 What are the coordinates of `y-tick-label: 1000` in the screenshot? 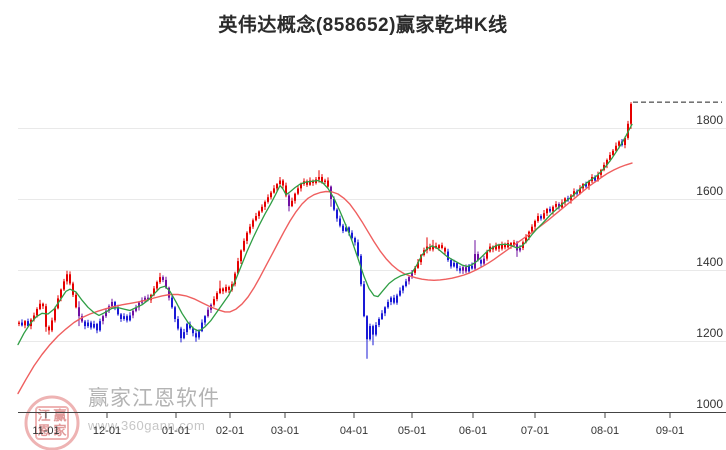 It's located at (709, 404).